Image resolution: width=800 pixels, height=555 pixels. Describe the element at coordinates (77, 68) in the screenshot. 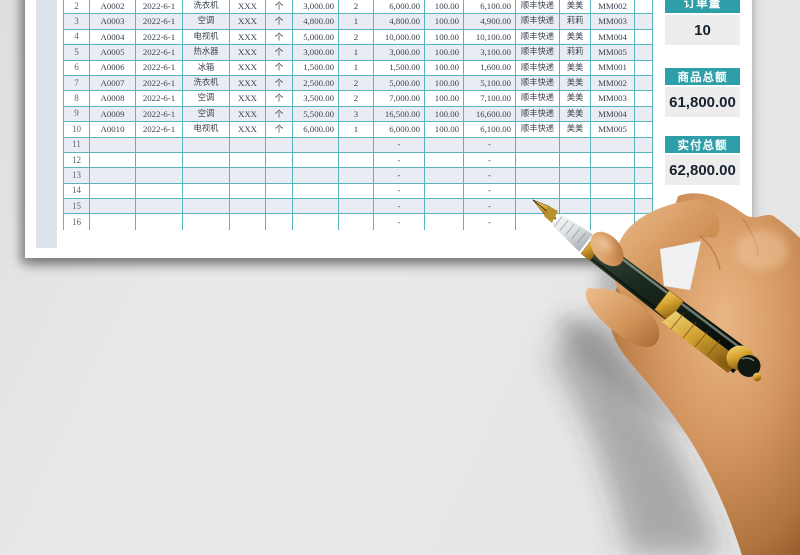

I see `row-header-cell: 6` at that location.